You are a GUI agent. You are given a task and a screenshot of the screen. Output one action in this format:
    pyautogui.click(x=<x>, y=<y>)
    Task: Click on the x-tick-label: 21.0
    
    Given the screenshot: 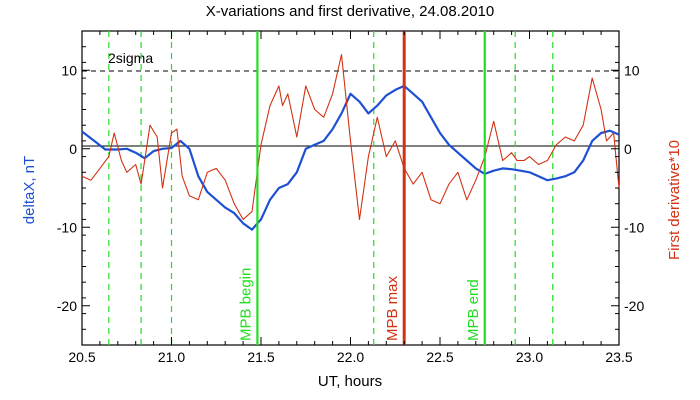 What is the action you would take?
    pyautogui.click(x=171, y=357)
    